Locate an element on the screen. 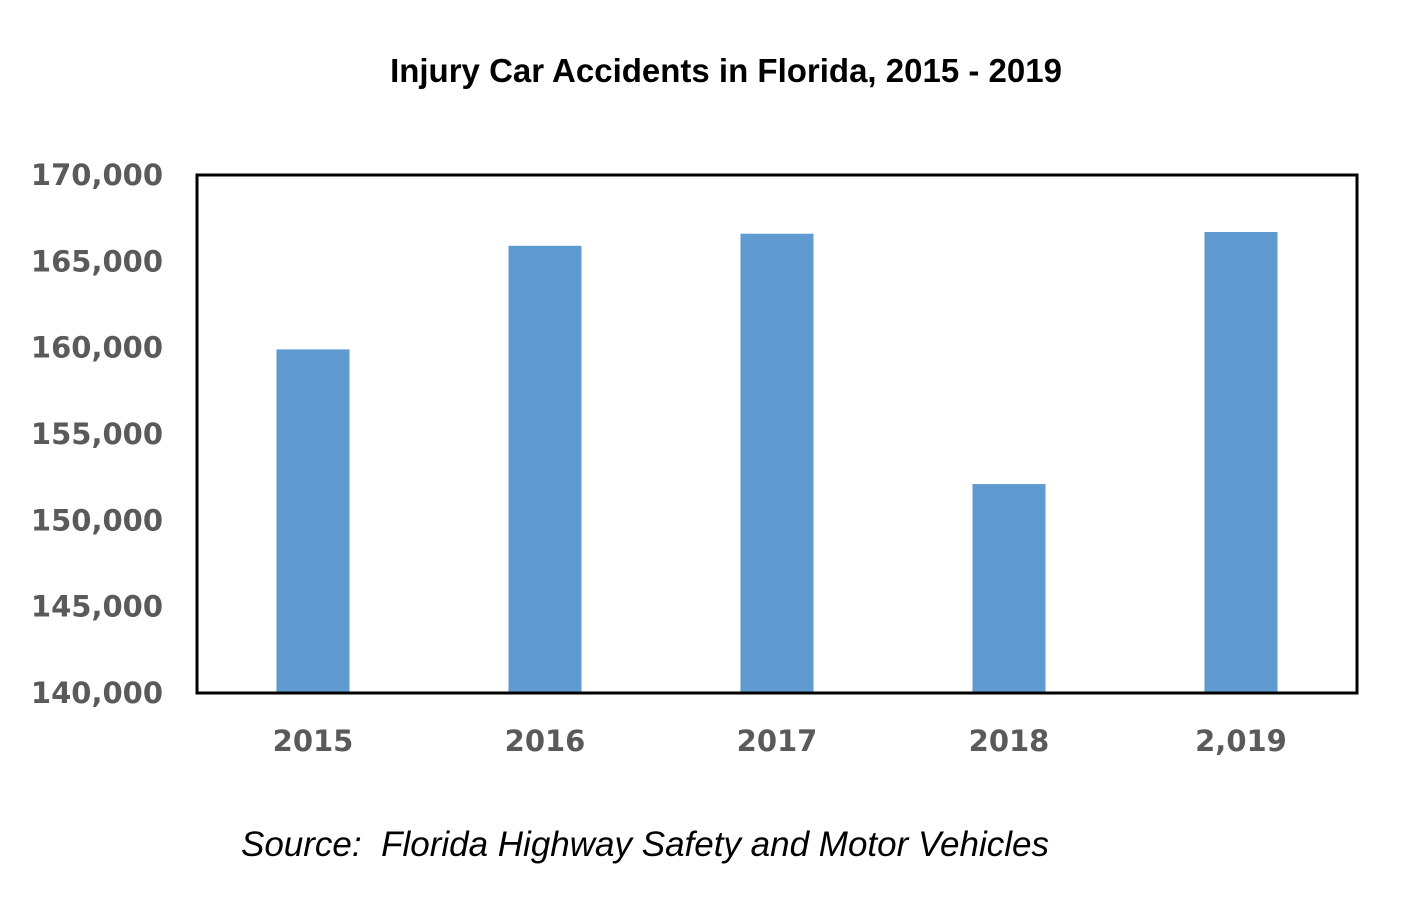 This screenshot has height=912, width=1412. y-tick-label: 155,000 is located at coordinates (97, 434).